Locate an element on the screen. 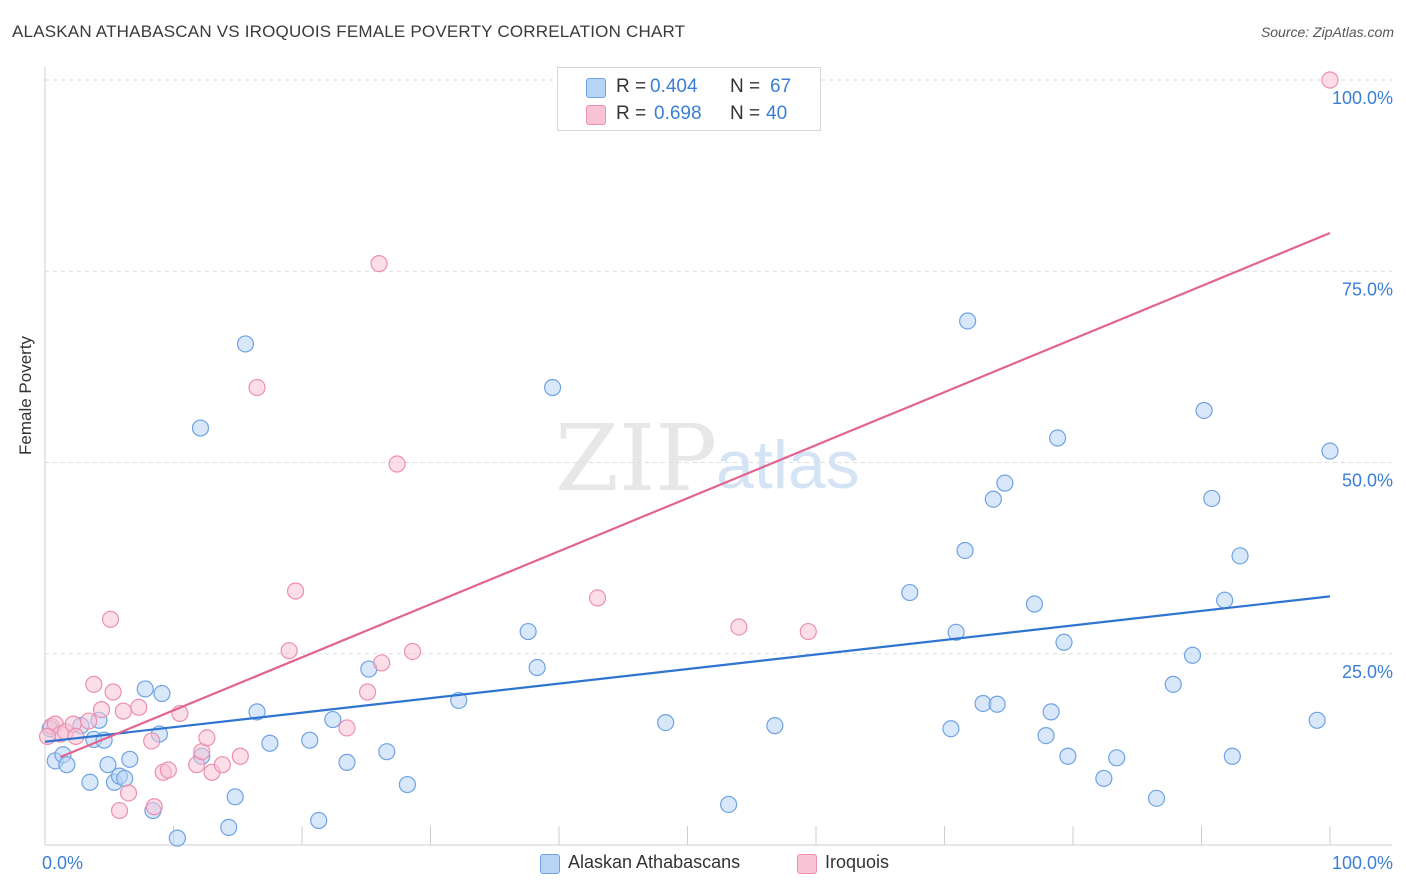 The height and width of the screenshot is (892, 1406). source-label: Source: ZipAtlas.com is located at coordinates (1327, 32).